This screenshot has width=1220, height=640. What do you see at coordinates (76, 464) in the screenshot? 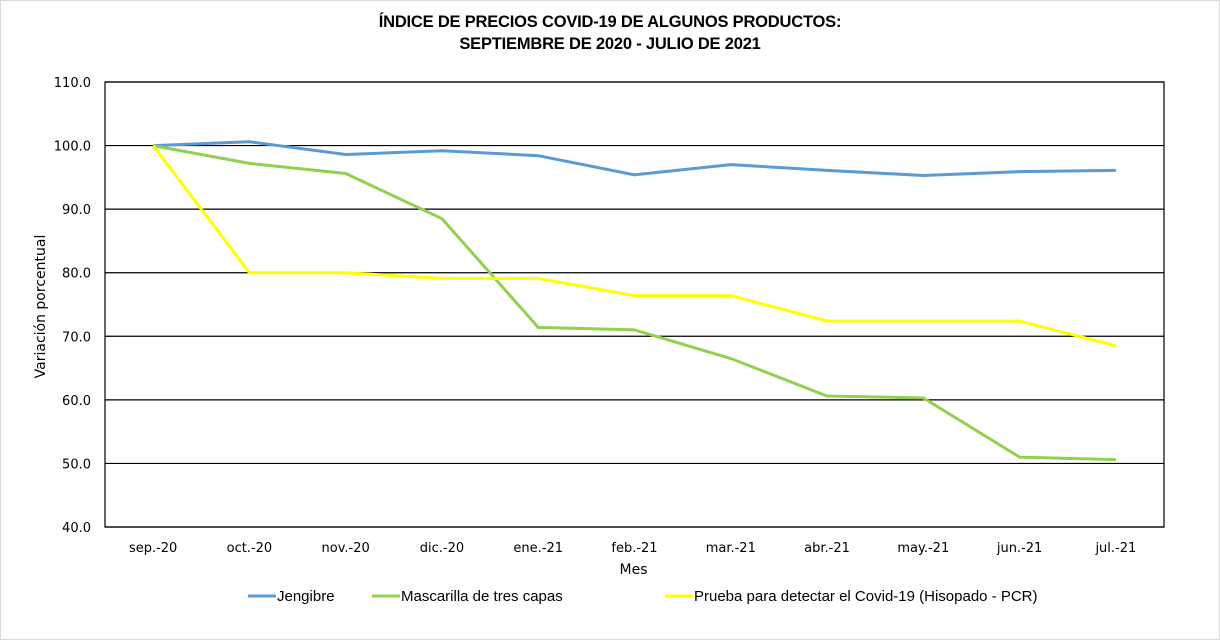
I see `y-tick-label: 50.0` at bounding box center [76, 464].